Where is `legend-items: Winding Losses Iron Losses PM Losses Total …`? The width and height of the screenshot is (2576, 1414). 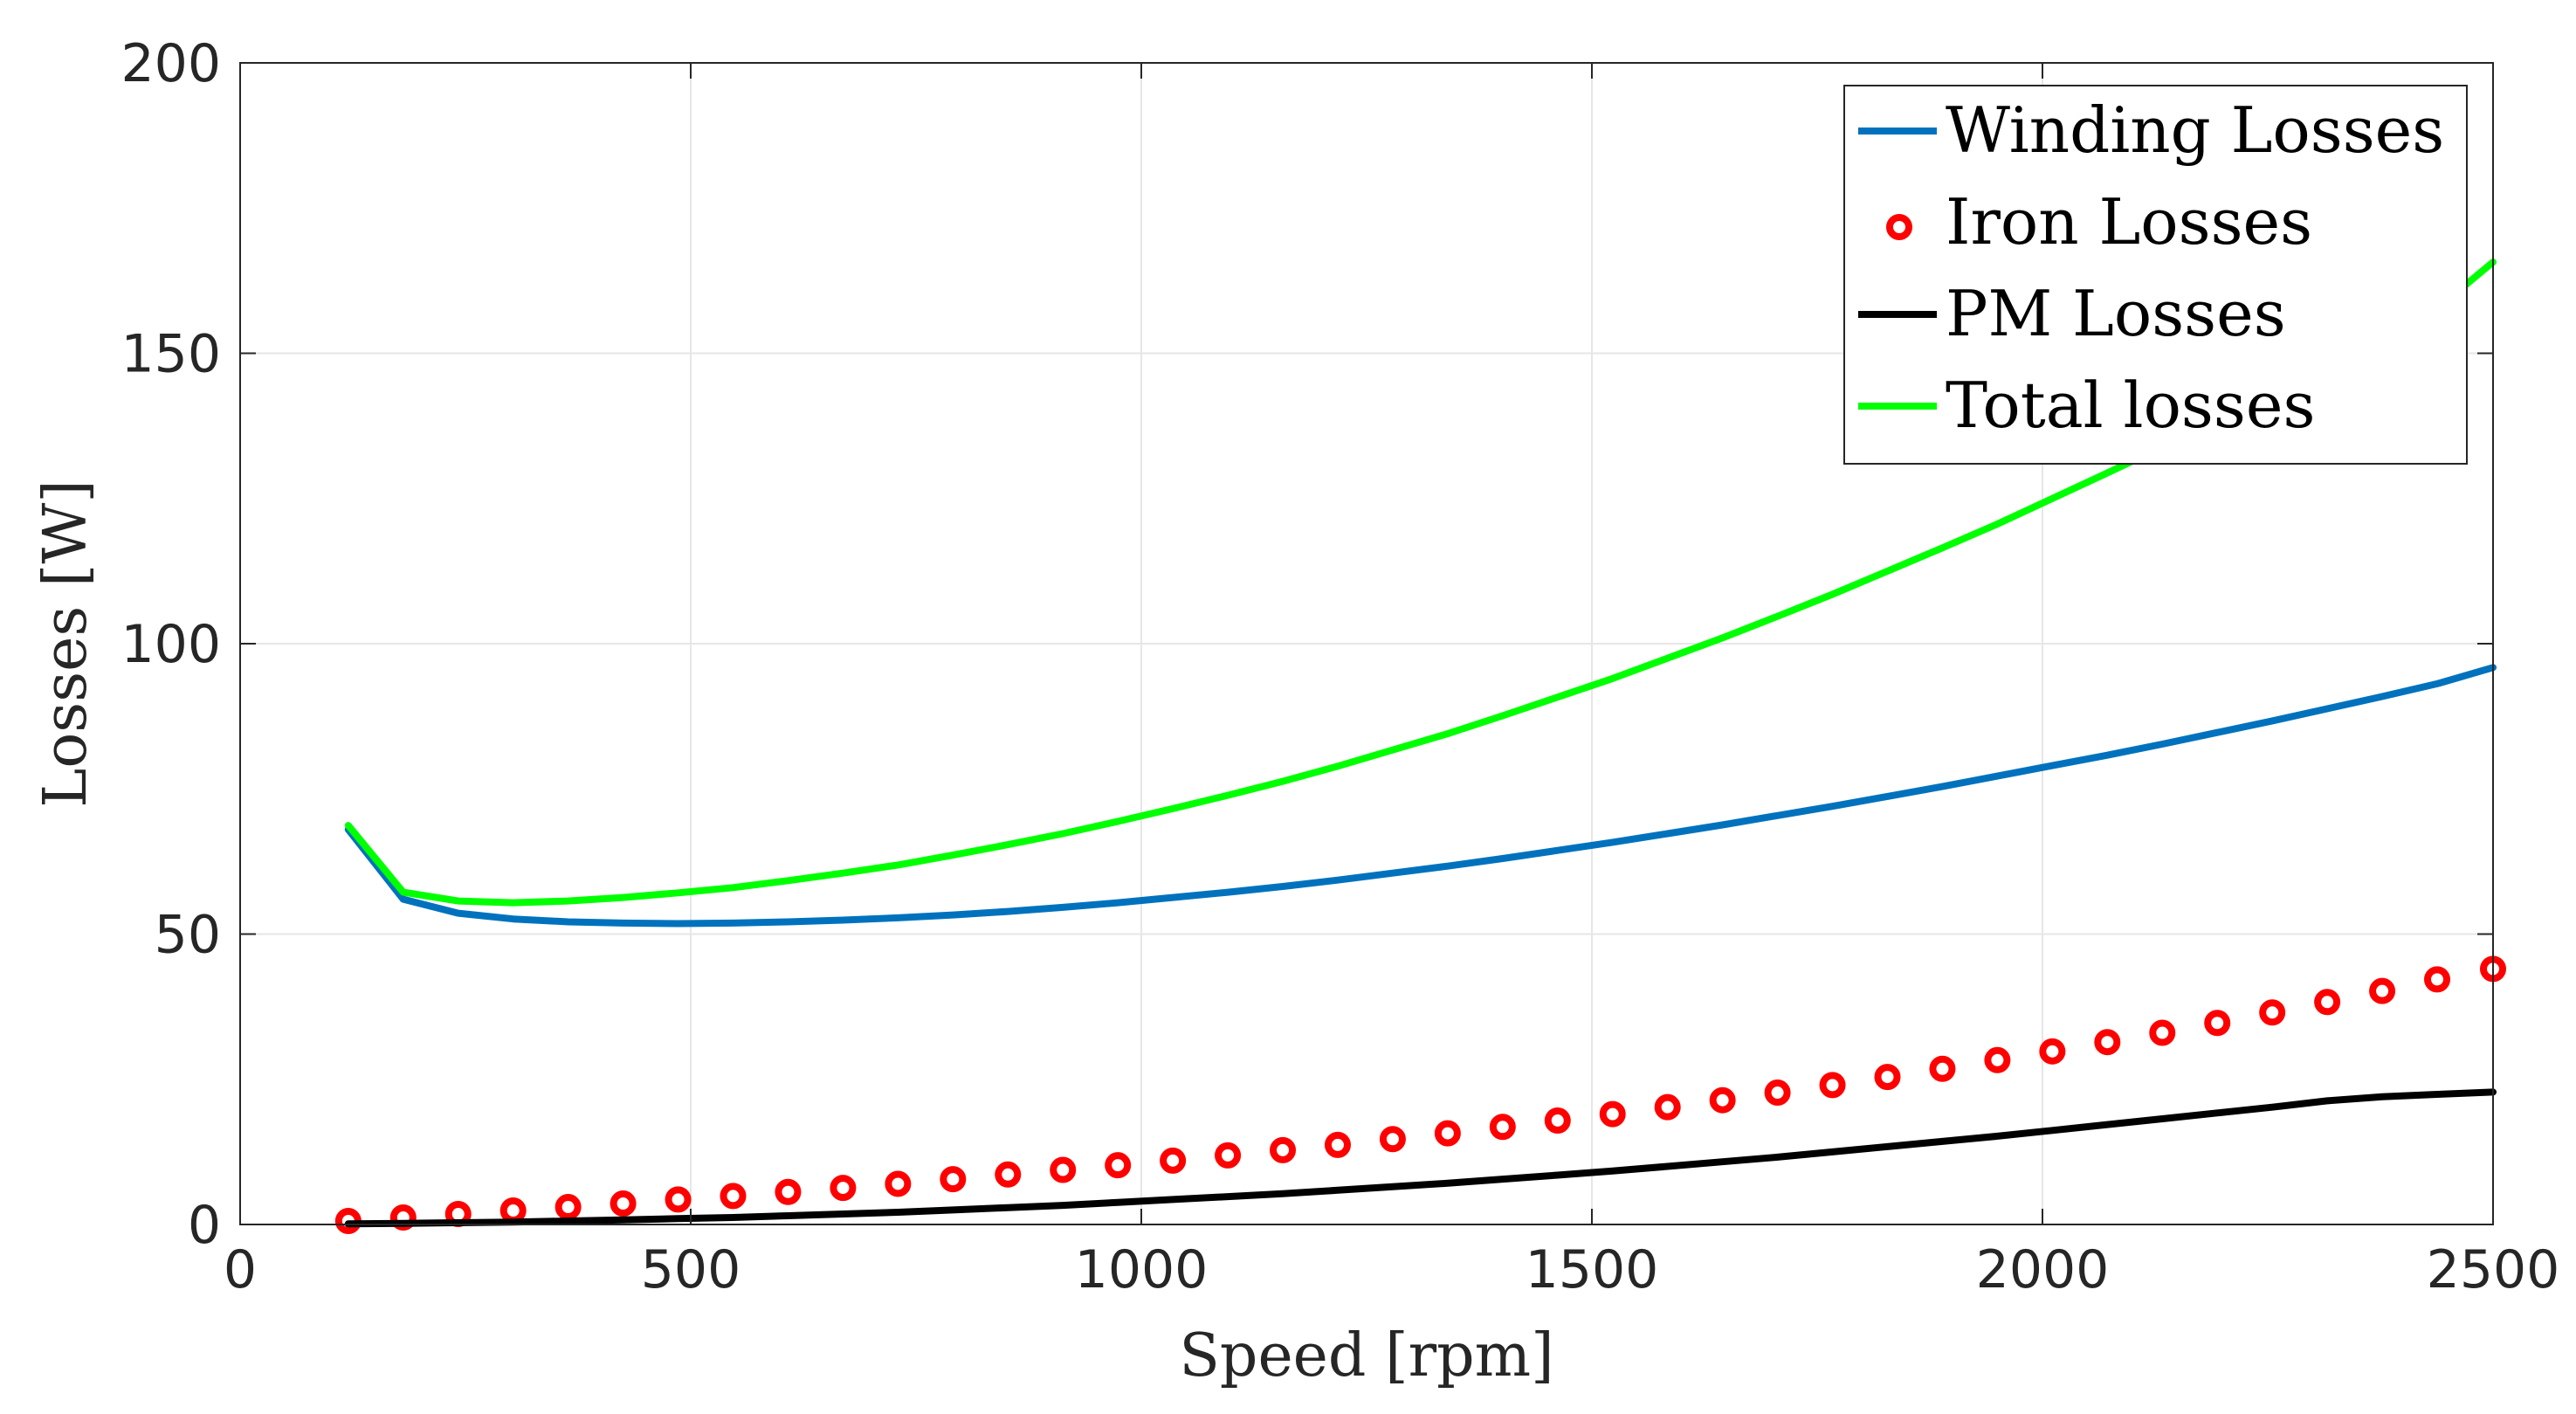 legend-items: Winding Losses Iron Losses PM Losses Total … is located at coordinates (2151, 267).